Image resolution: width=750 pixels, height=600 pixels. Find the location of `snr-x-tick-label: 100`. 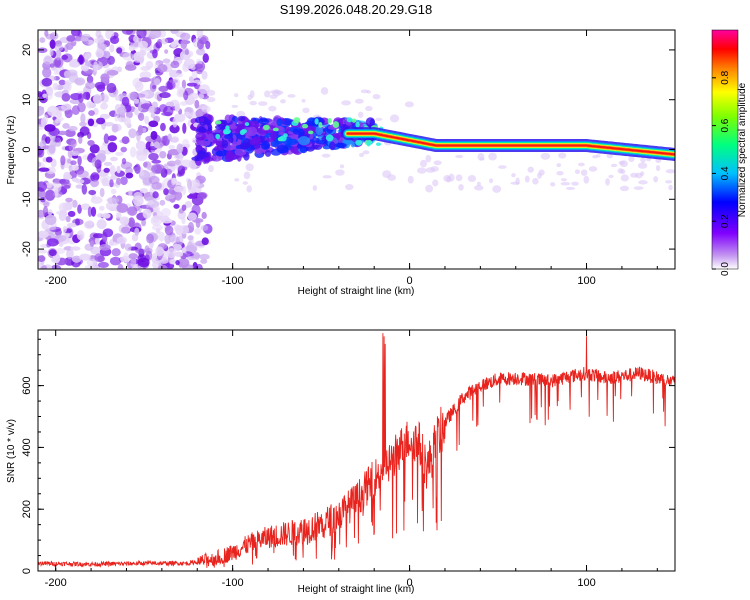

snr-x-tick-label: 100 is located at coordinates (586, 583).